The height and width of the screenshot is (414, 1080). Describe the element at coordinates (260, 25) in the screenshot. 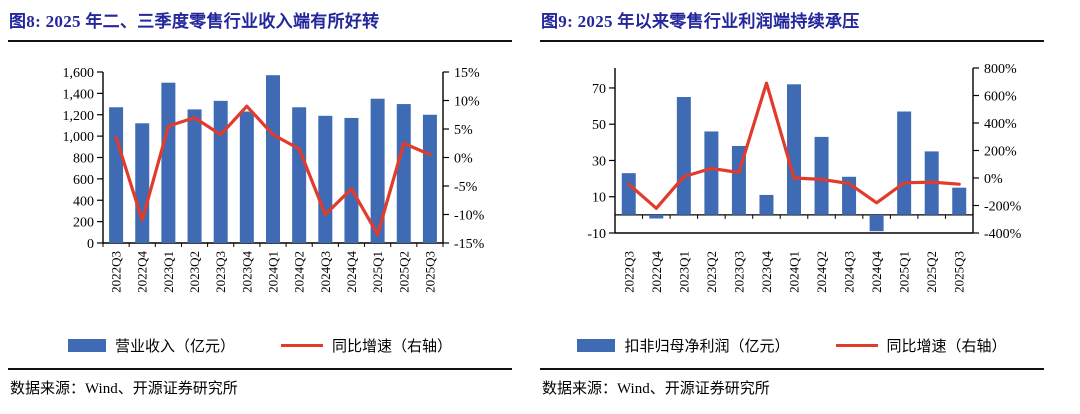

I see `figure8-title: 图8: 2025 年二、三季度零售行业收入端有所好转` at that location.